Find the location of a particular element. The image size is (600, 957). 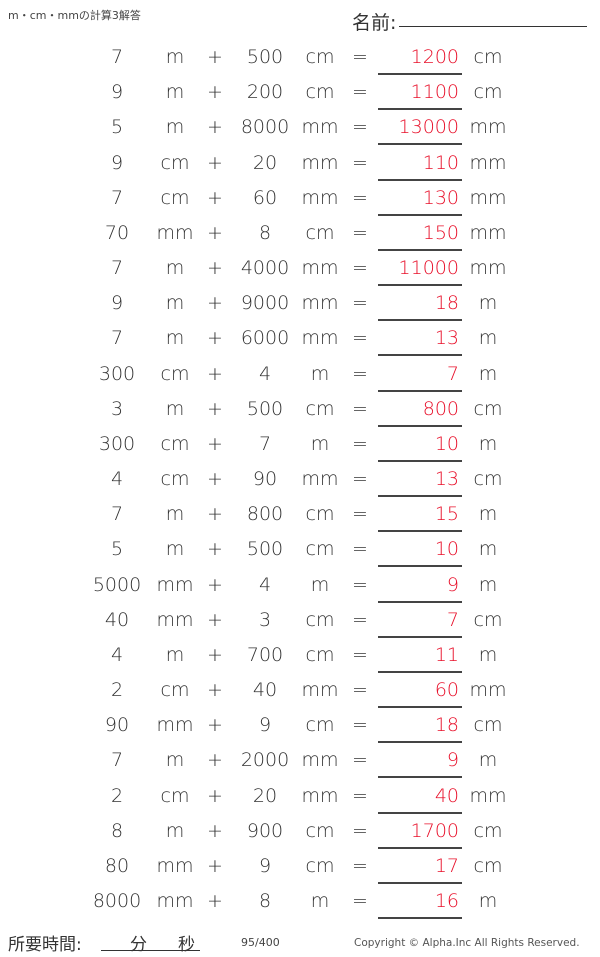

second-unit: m is located at coordinates (320, 443).